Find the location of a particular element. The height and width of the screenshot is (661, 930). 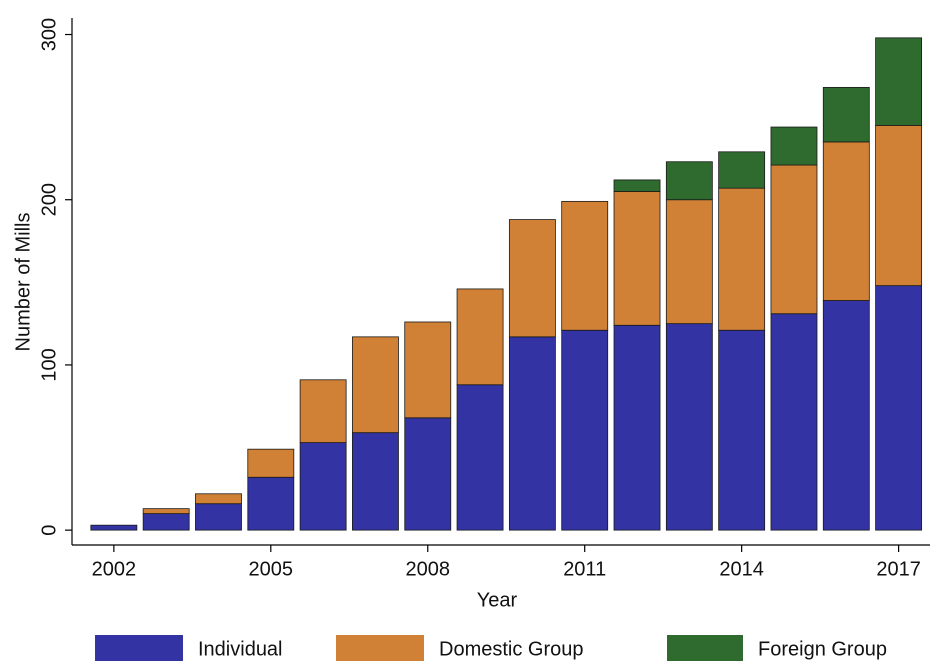

legend-label: Individual is located at coordinates (240, 649).